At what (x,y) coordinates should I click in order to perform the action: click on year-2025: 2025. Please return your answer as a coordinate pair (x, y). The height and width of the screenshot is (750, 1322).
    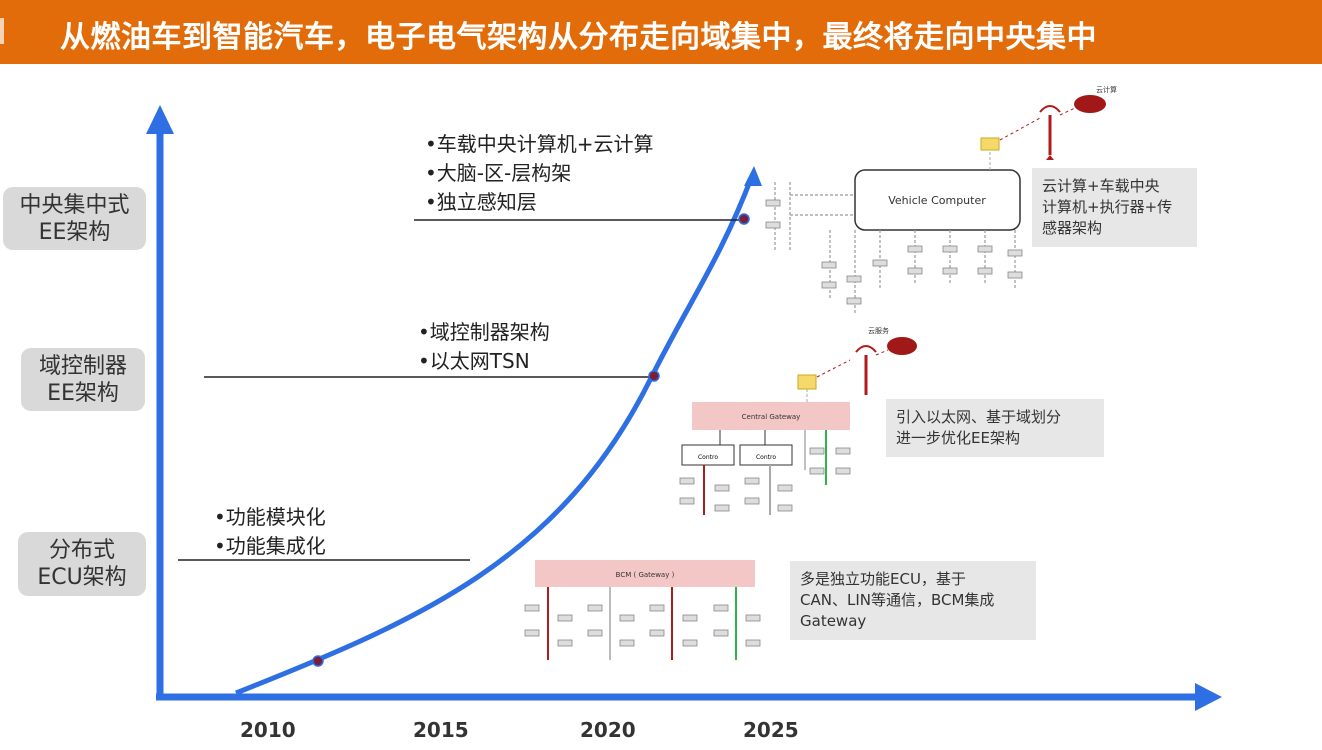
    Looking at the image, I should click on (771, 730).